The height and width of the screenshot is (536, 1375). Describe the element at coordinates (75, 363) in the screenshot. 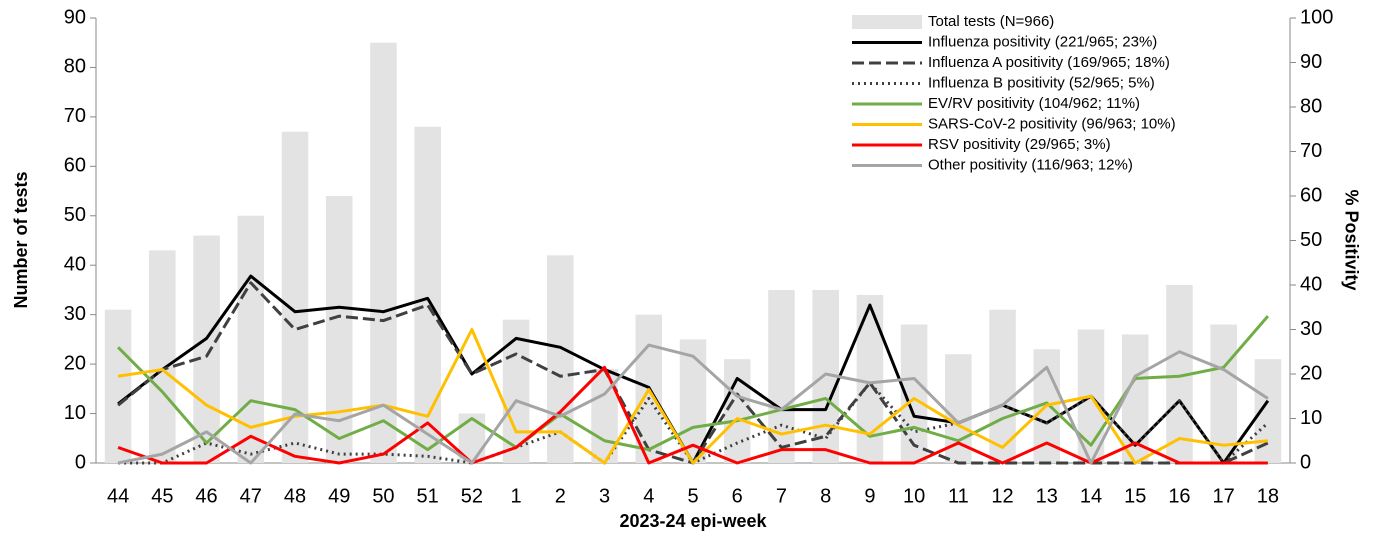

I see `y-tick-label: 20` at that location.